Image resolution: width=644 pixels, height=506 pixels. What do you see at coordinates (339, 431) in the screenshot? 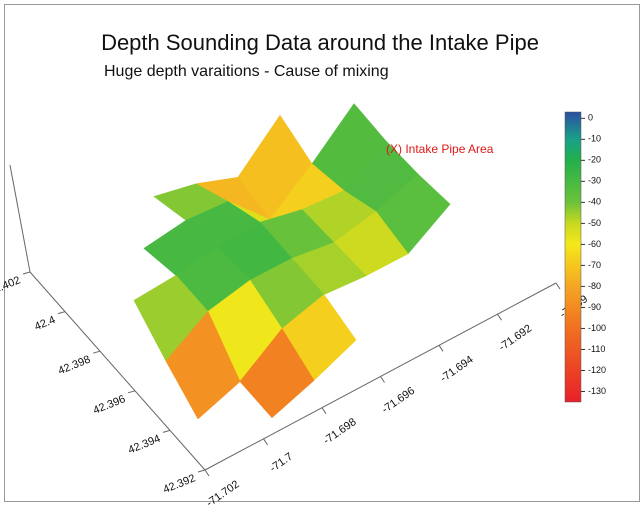
I see `x-tick-label: -71.698` at bounding box center [339, 431].